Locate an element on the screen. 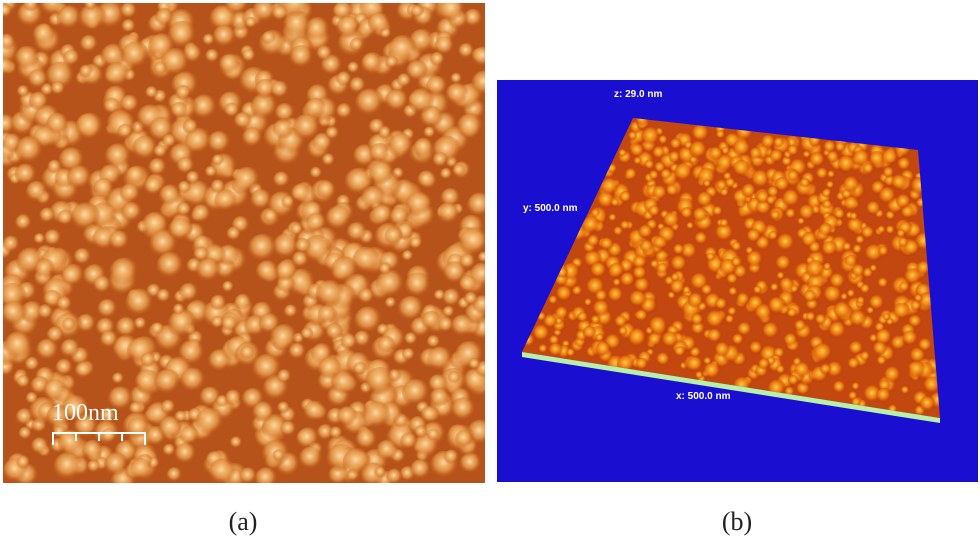 This screenshot has height=544, width=980. surface-edge is located at coordinates (731, 387).